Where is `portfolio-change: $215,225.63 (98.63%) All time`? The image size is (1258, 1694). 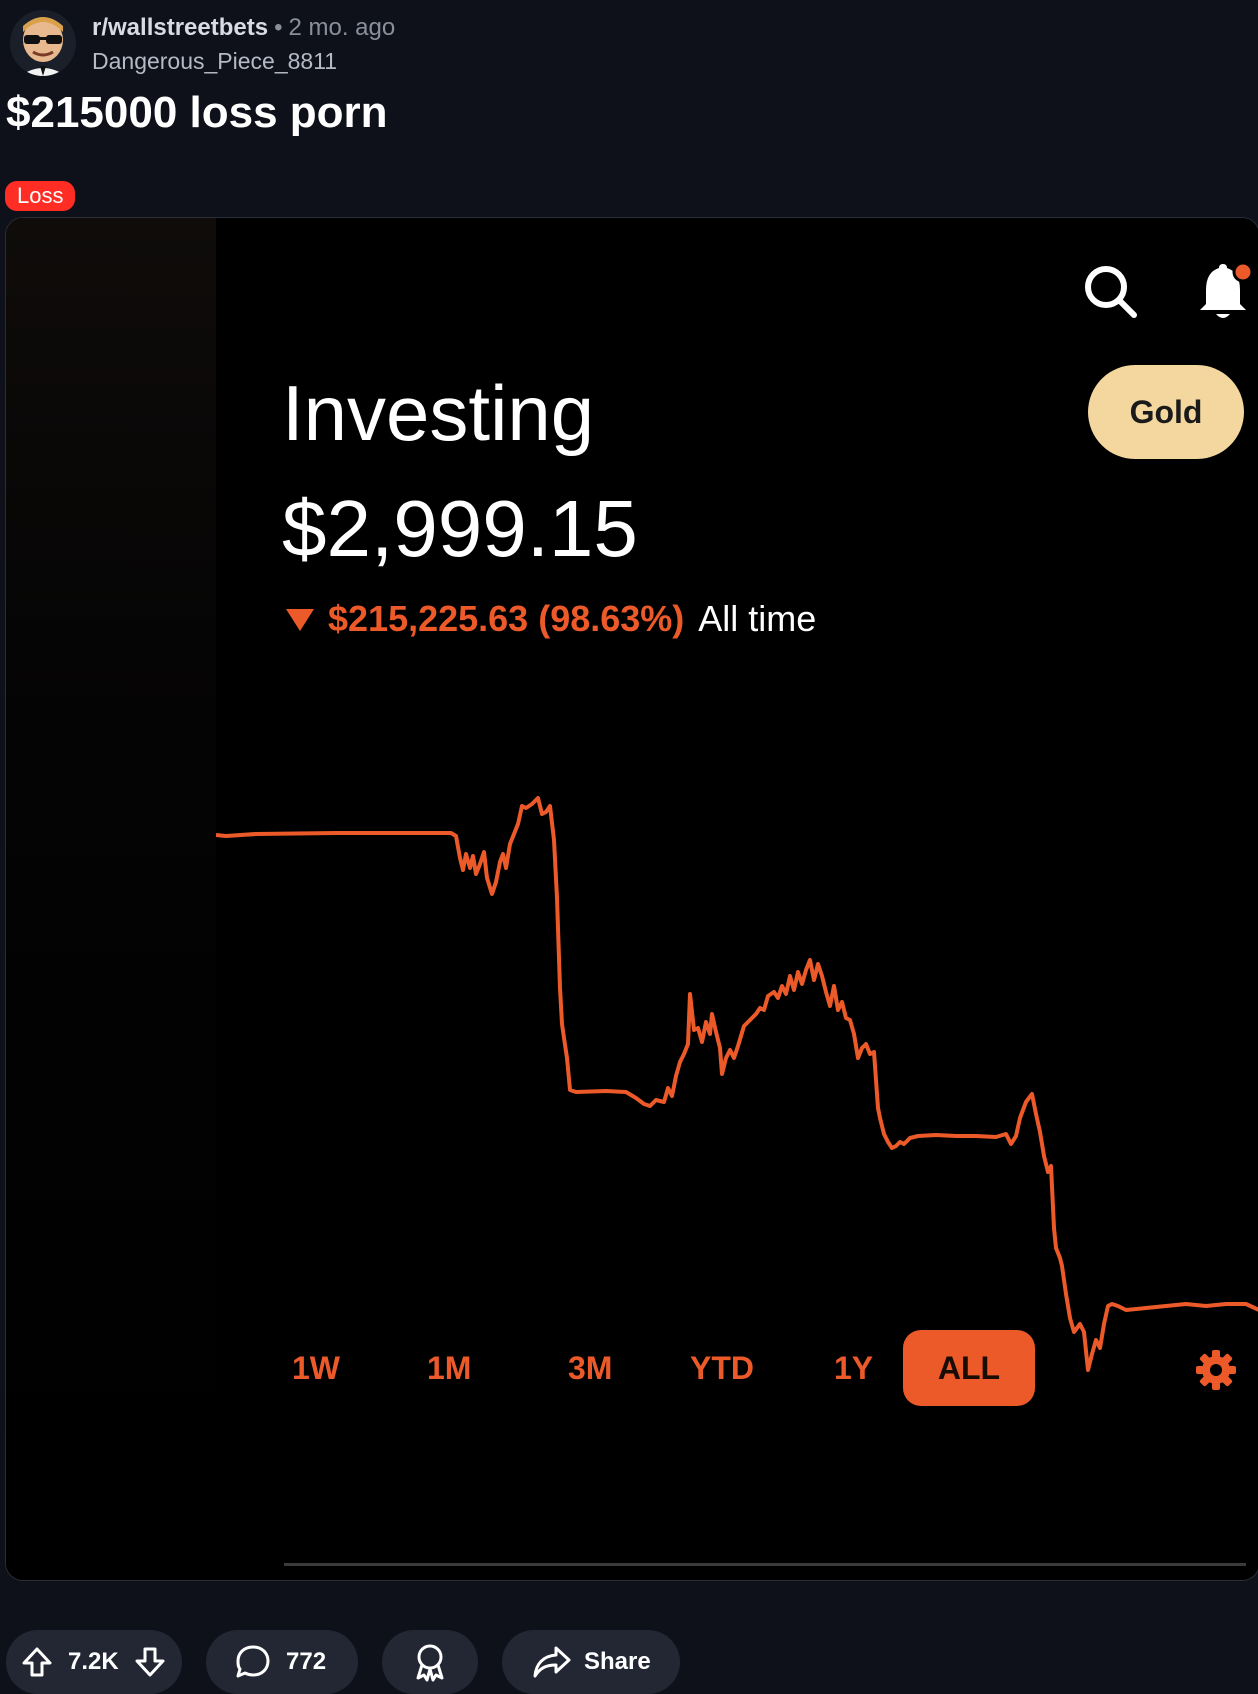
portfolio-change: $215,225.63 (98.63%) All time is located at coordinates (550, 619).